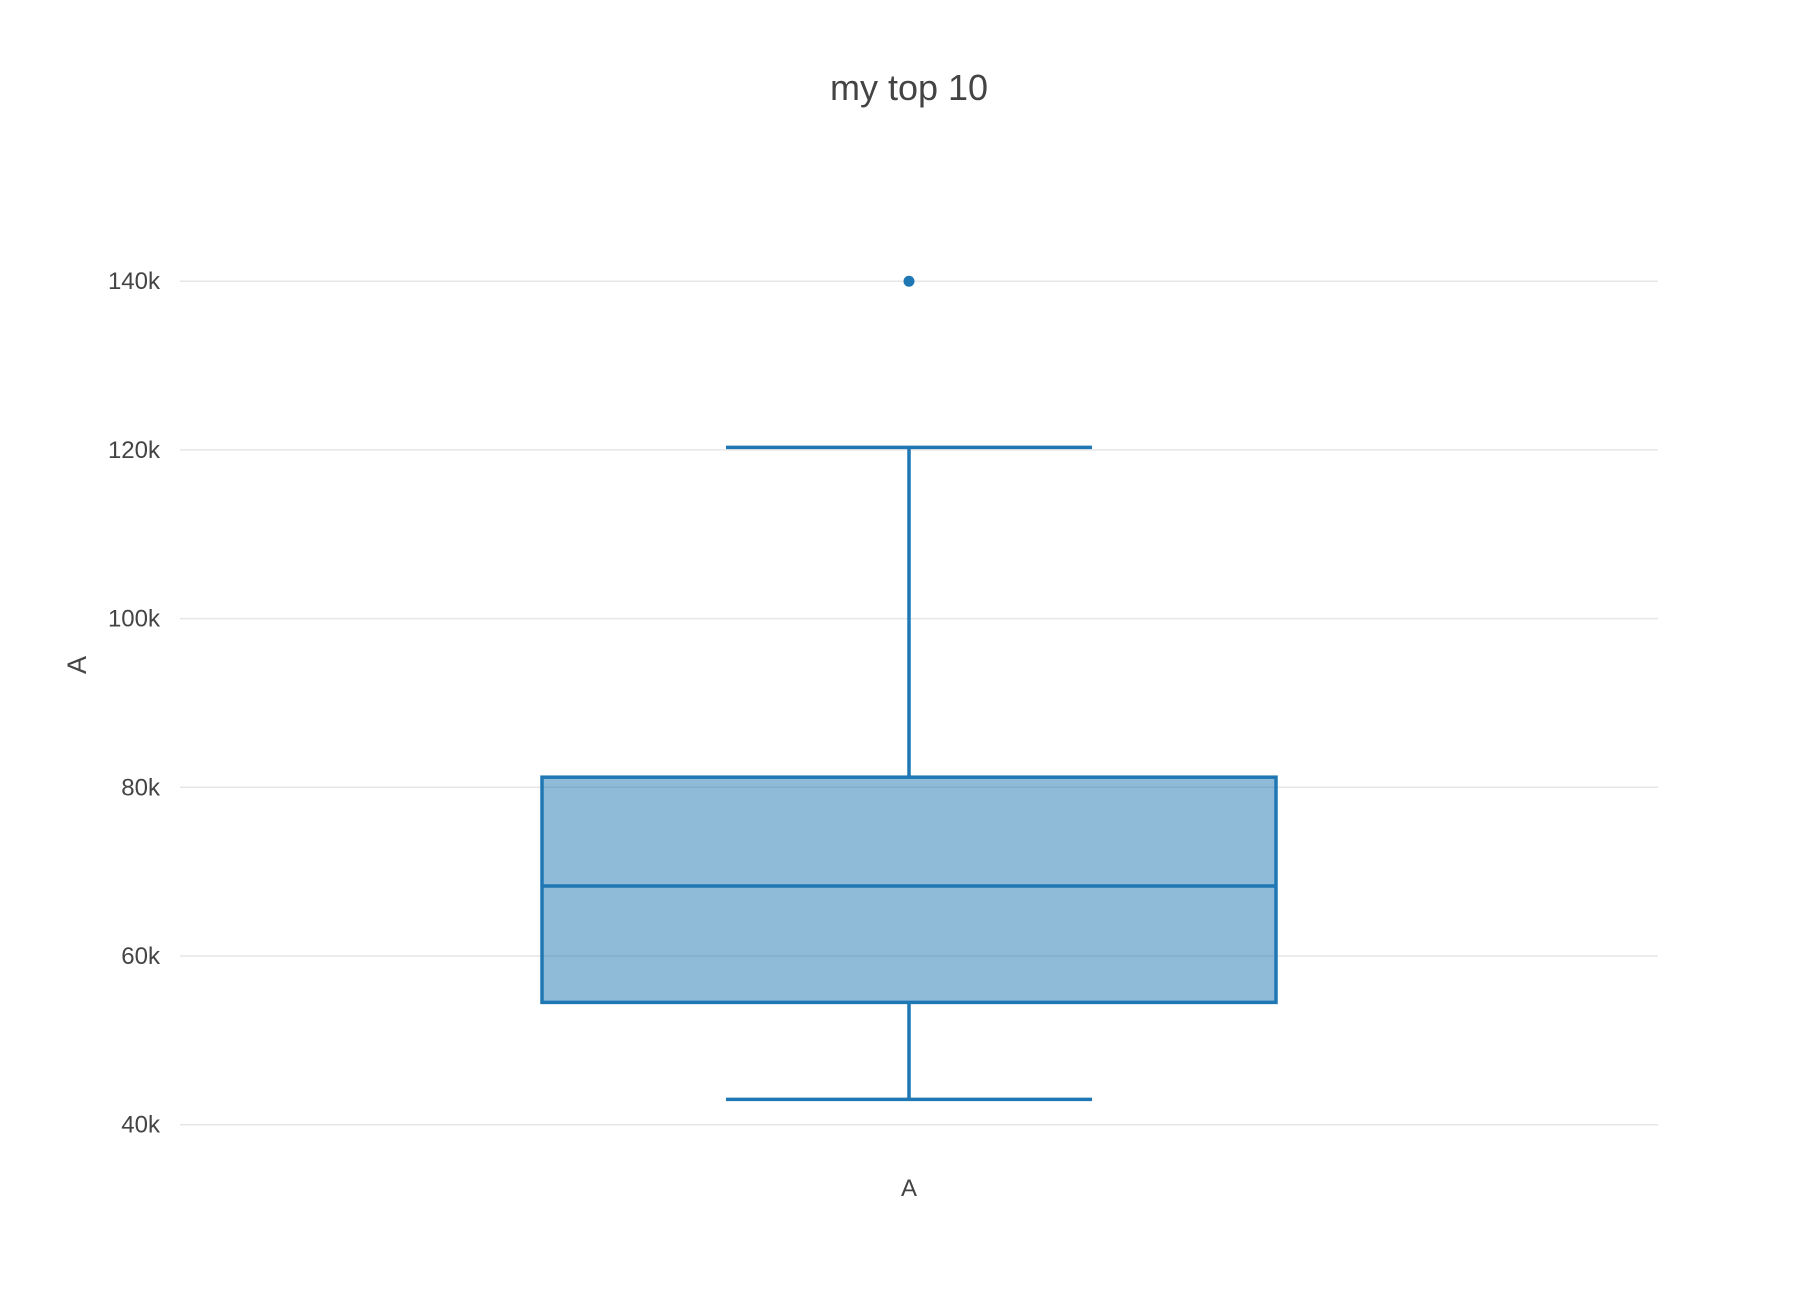  I want to click on y-tick-label: 120k, so click(134, 450).